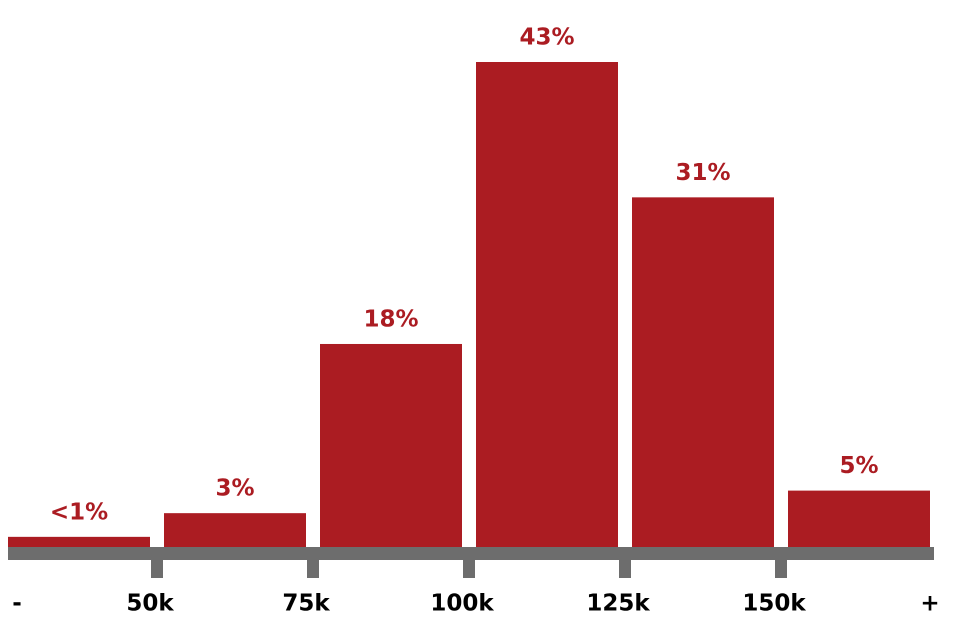  I want to click on value-label: 31%, so click(702, 173).